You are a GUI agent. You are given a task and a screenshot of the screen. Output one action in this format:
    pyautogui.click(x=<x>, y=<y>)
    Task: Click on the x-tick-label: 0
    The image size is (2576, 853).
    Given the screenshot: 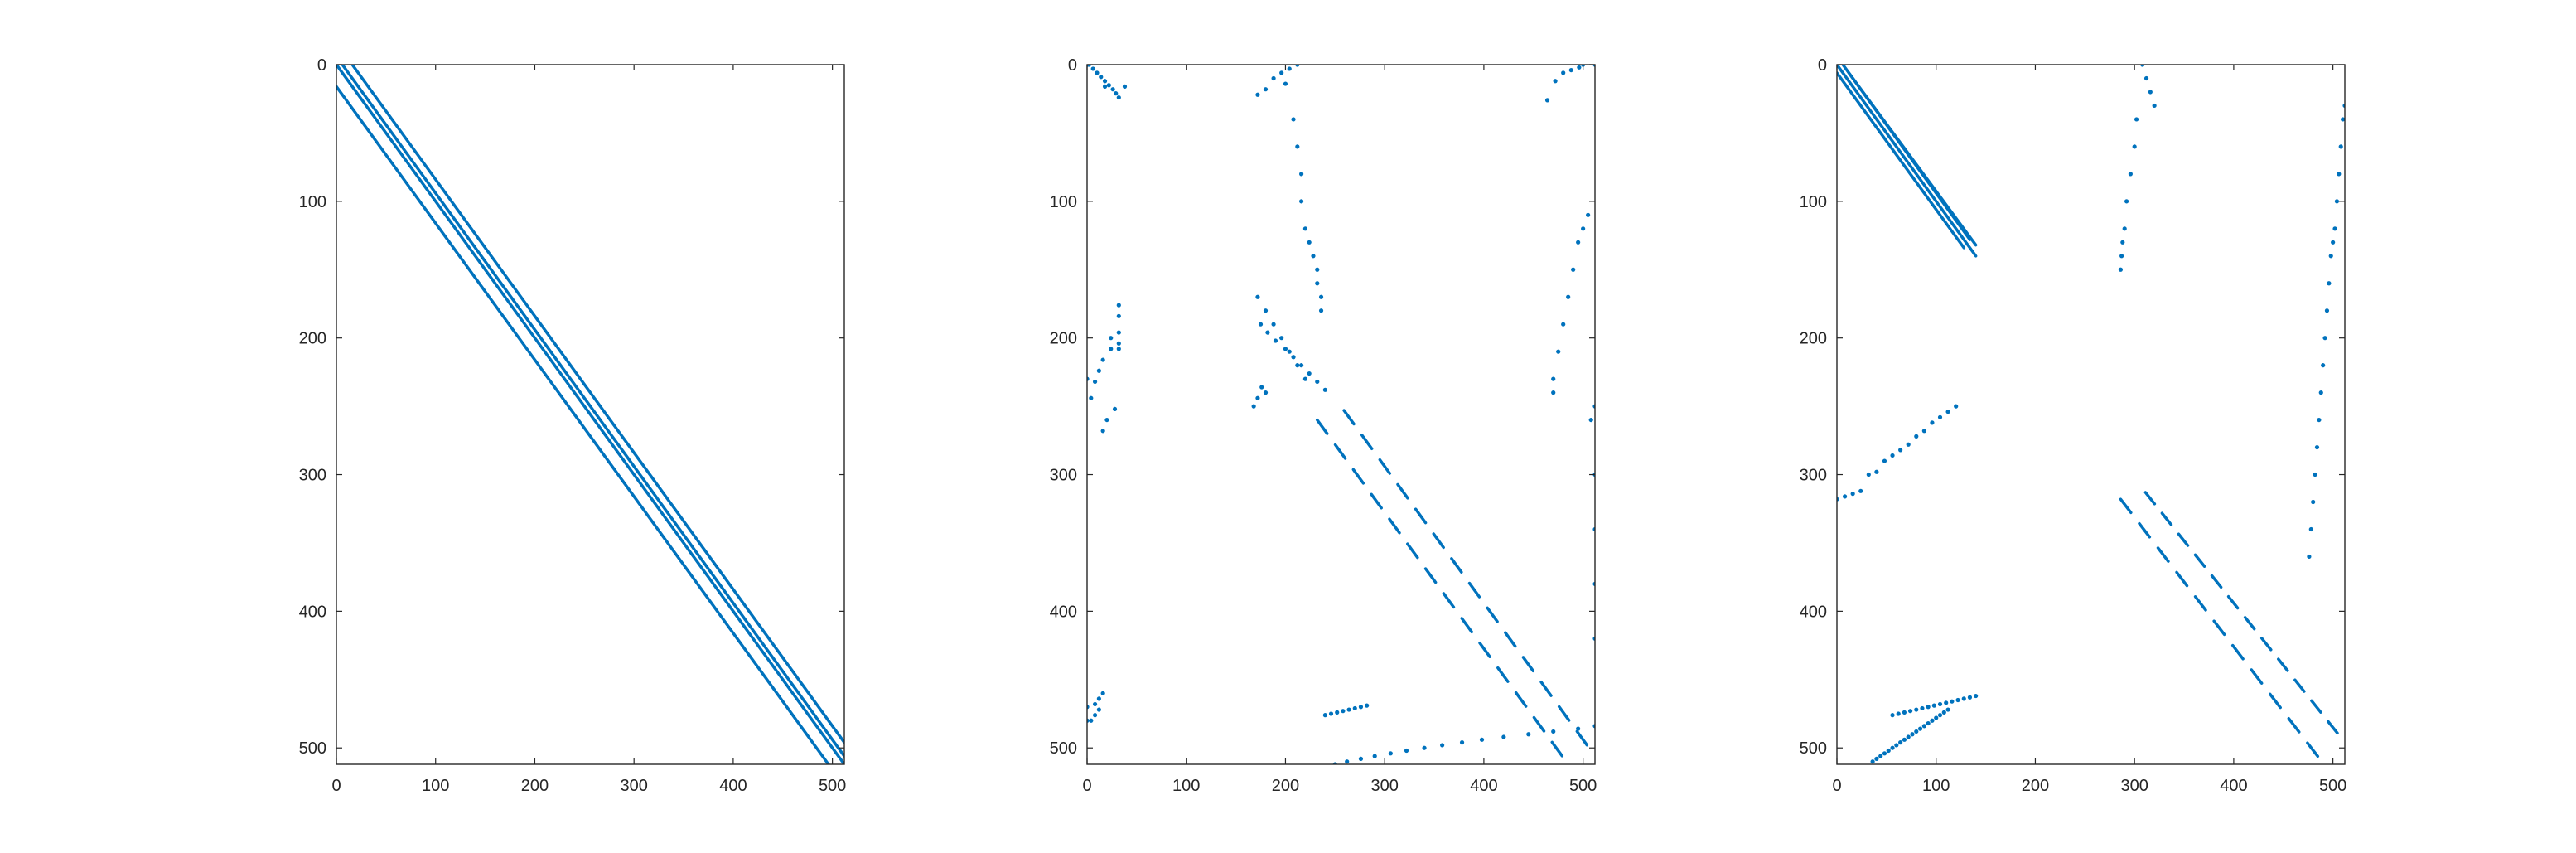 What is the action you would take?
    pyautogui.click(x=336, y=786)
    